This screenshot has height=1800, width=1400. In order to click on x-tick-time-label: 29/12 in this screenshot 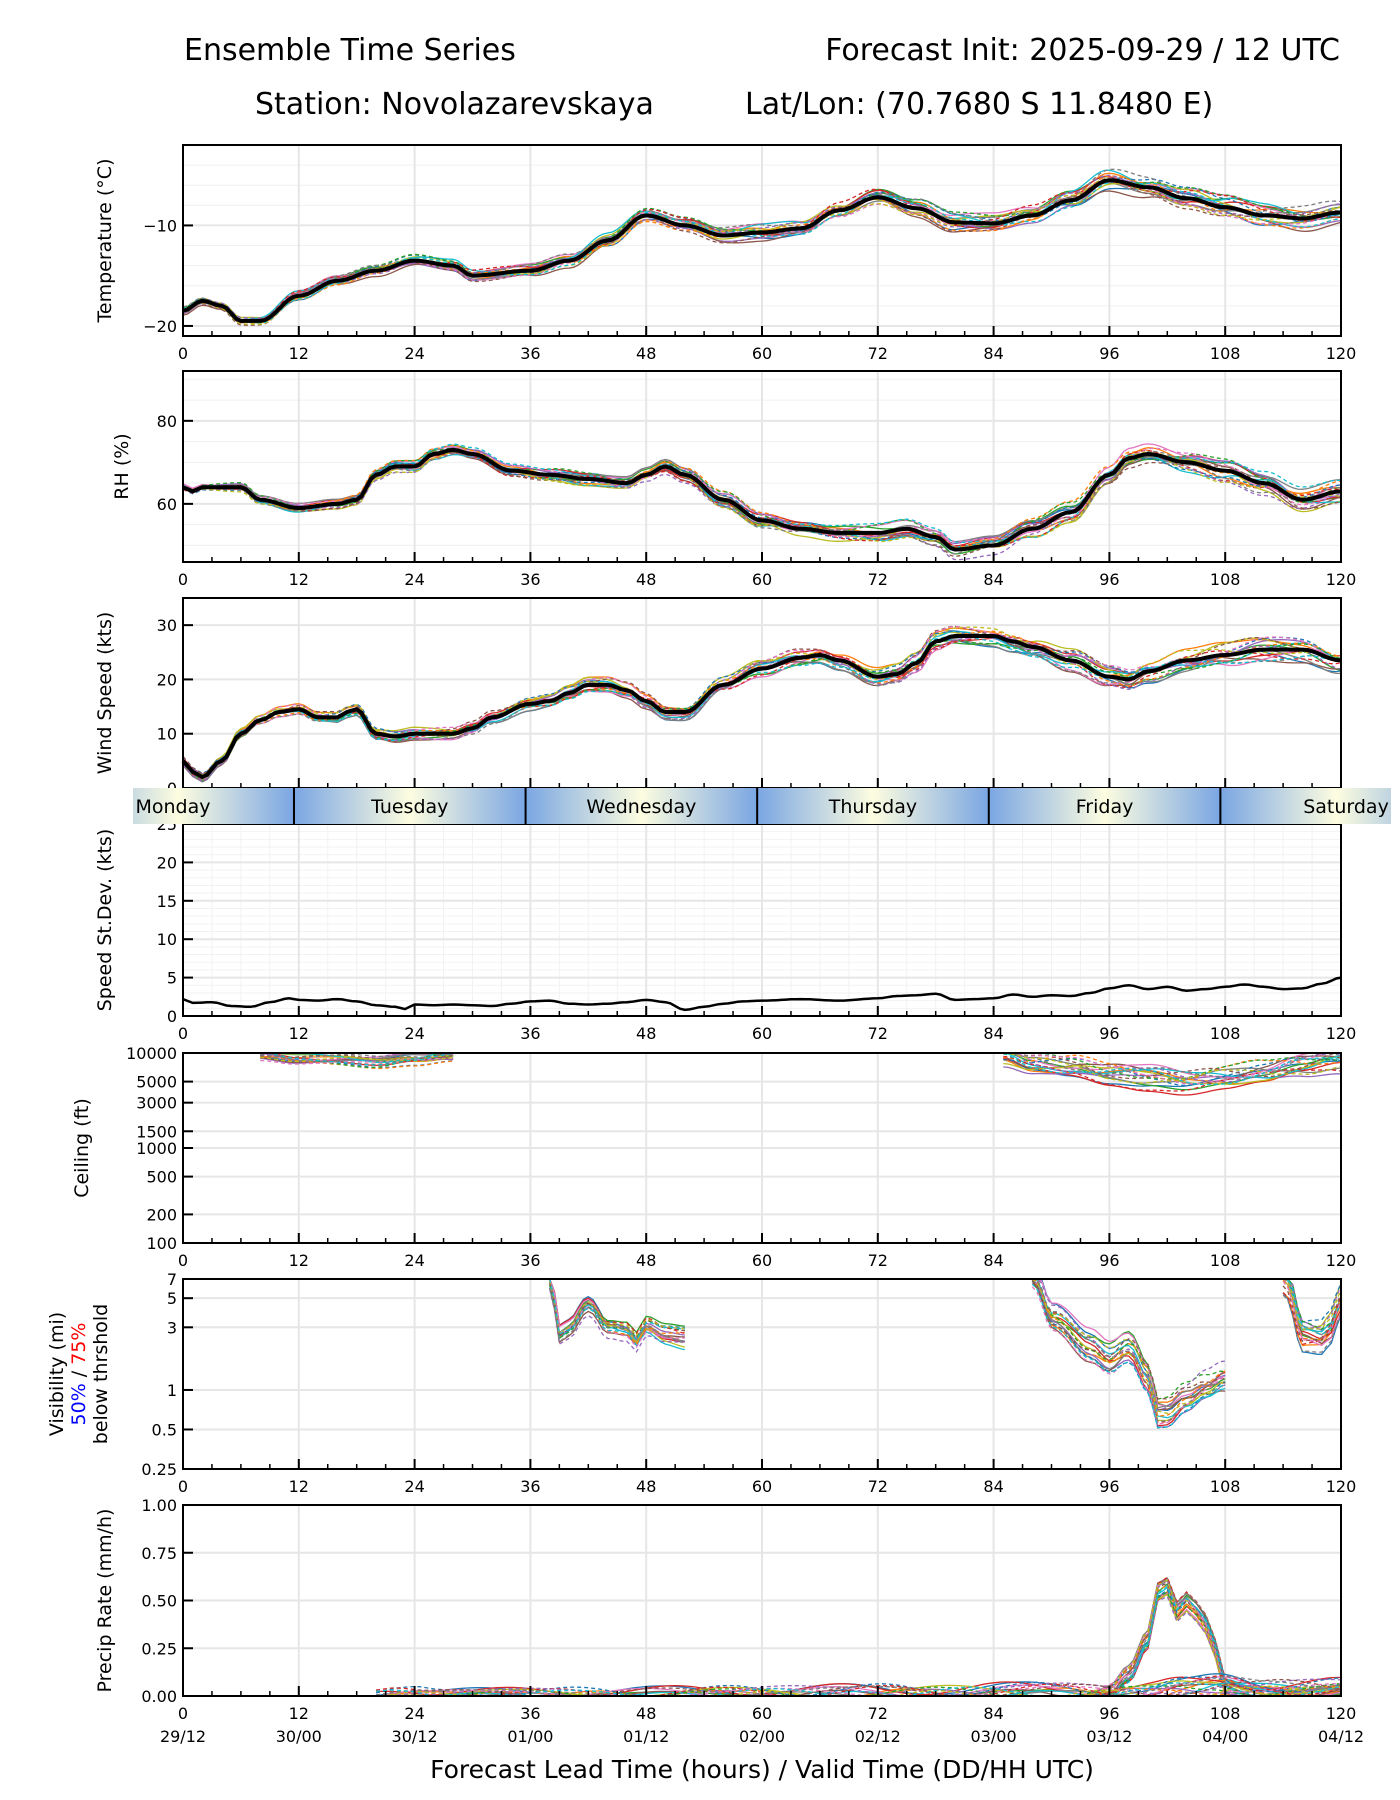, I will do `click(183, 1736)`.